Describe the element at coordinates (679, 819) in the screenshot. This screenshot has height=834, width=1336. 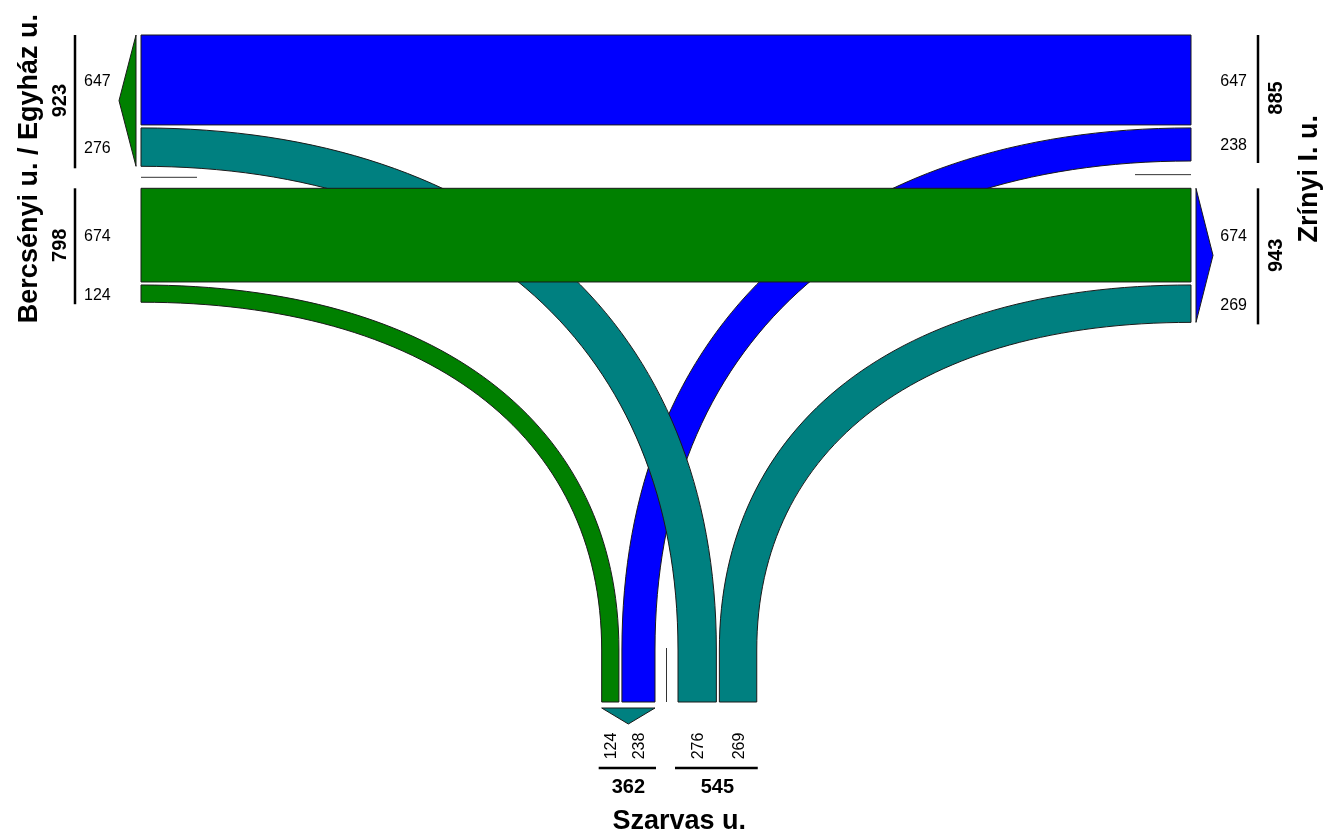
I see `category-label: Szarvas u.` at that location.